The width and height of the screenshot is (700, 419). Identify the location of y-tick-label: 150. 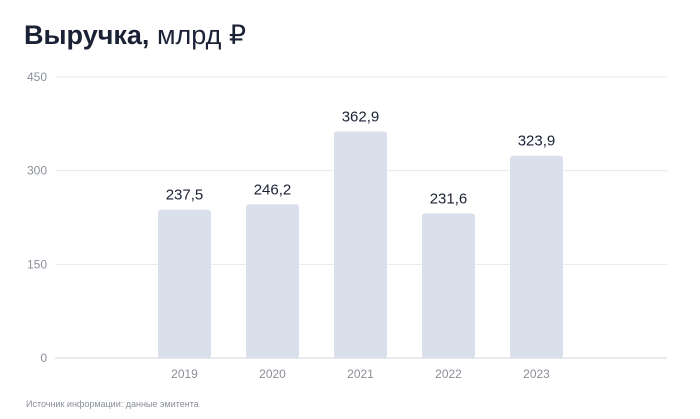
(37, 264).